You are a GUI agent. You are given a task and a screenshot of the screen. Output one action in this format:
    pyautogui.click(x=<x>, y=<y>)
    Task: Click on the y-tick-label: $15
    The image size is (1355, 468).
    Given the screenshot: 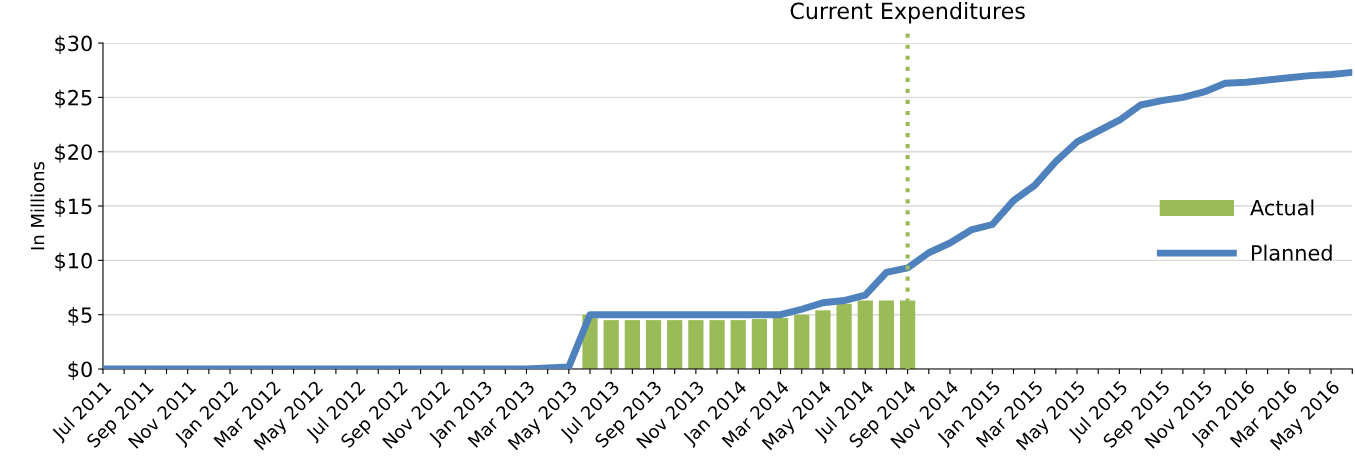 What is the action you would take?
    pyautogui.click(x=73, y=208)
    